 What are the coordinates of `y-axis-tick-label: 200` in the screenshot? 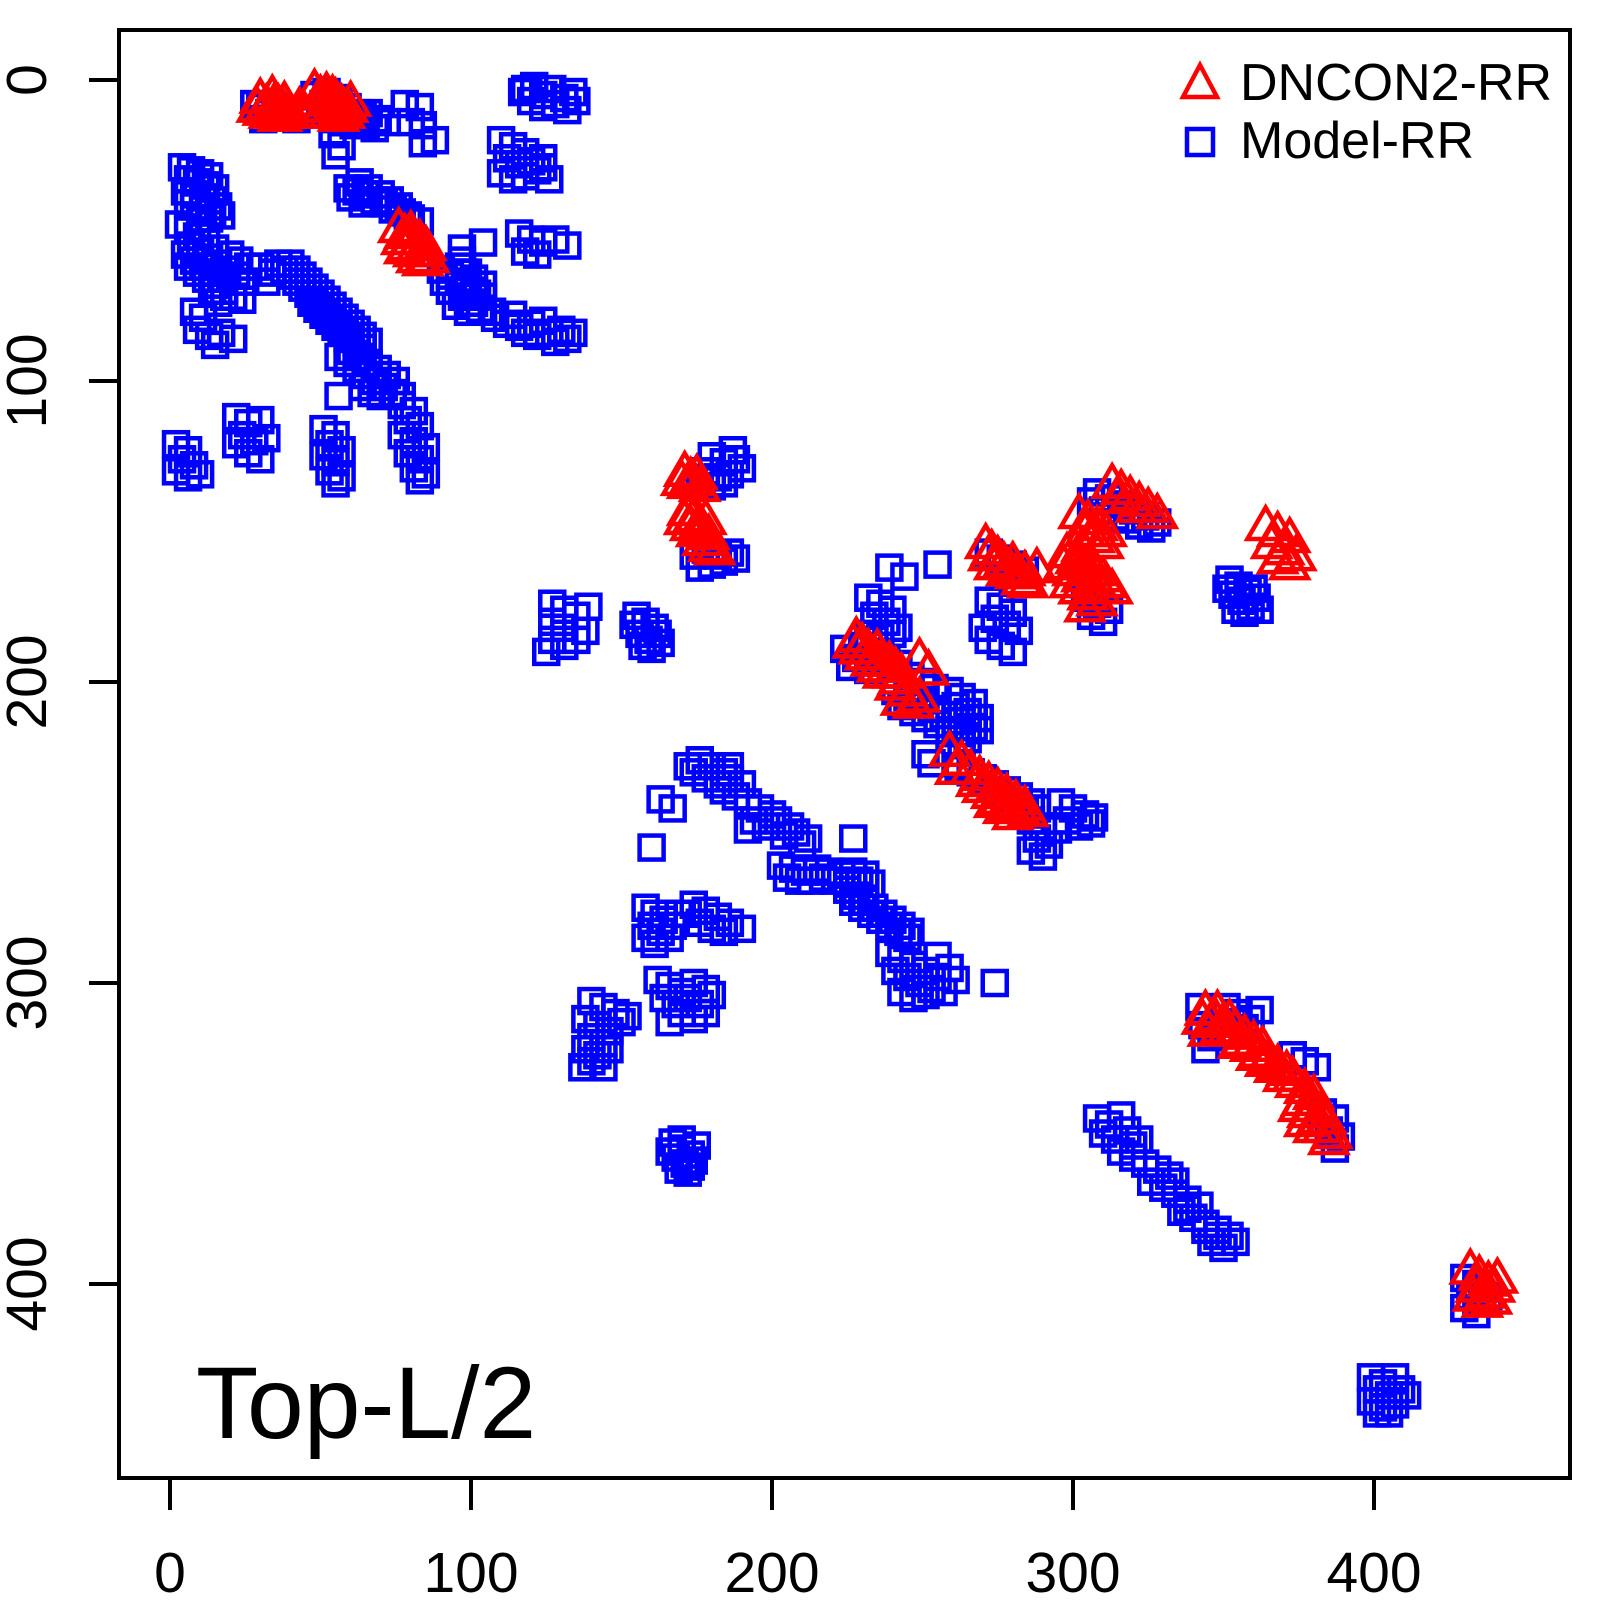 It's located at (29, 681).